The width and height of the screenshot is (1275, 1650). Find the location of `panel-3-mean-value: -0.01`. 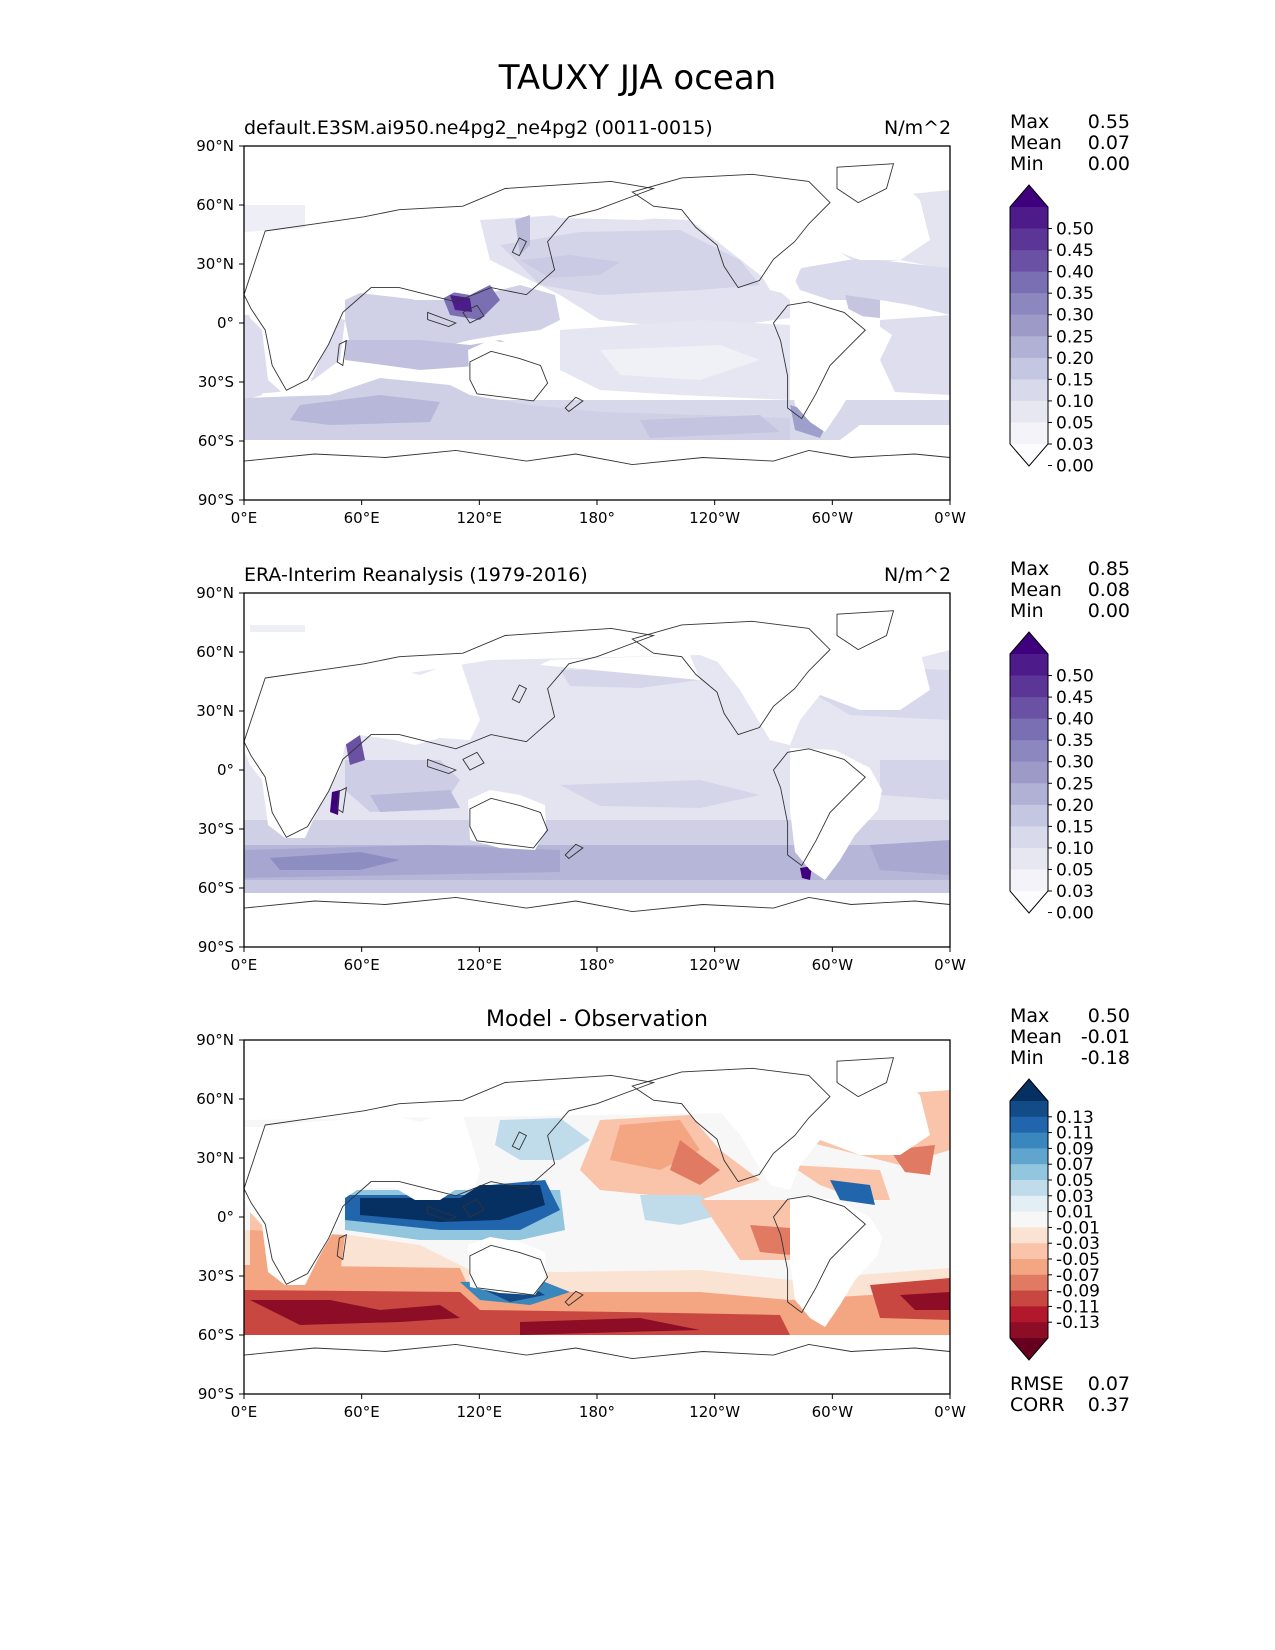

panel-3-mean-value: -0.01 is located at coordinates (1105, 1037).